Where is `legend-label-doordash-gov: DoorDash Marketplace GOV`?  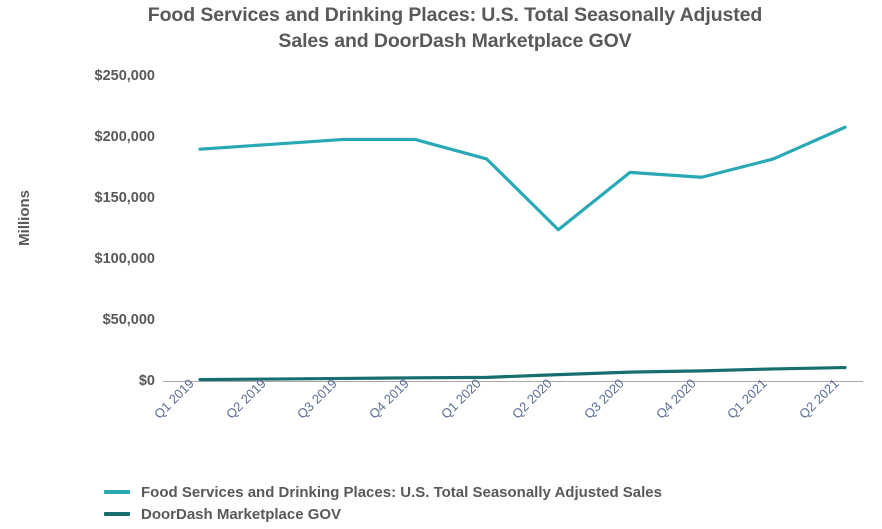
legend-label-doordash-gov: DoorDash Marketplace GOV is located at coordinates (241, 514).